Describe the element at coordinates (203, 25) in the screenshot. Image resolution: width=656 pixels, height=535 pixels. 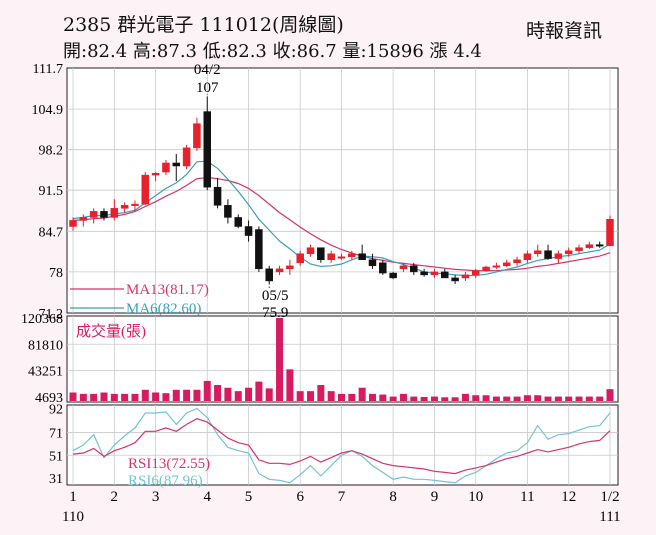
I see `chart-title: 2385 群光電子 111012(周線圖)` at that location.